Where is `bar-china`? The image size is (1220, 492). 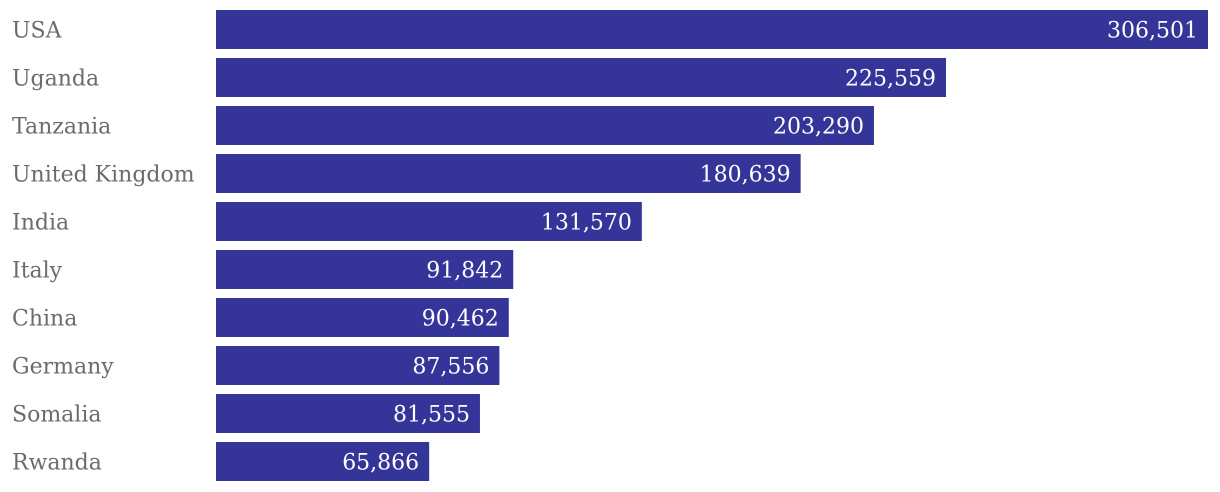 bar-china is located at coordinates (362, 317).